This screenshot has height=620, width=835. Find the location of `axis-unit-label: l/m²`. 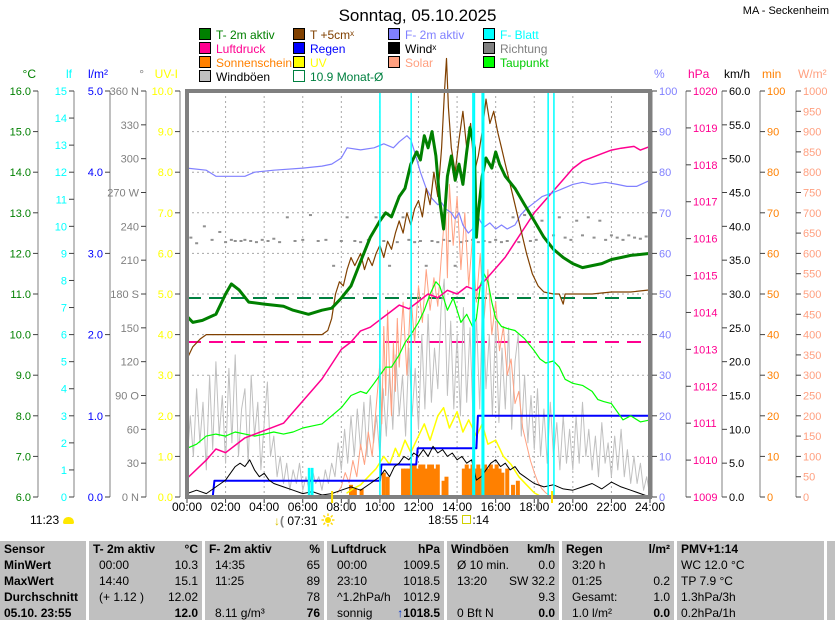

axis-unit-label: l/m² is located at coordinates (98, 74).